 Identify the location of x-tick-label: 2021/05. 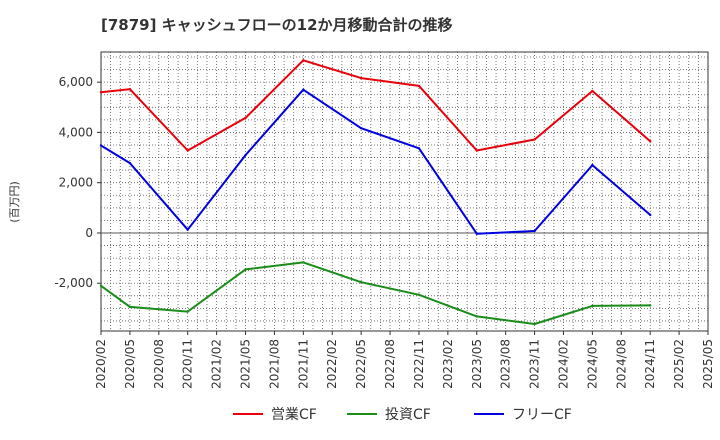
(246, 364).